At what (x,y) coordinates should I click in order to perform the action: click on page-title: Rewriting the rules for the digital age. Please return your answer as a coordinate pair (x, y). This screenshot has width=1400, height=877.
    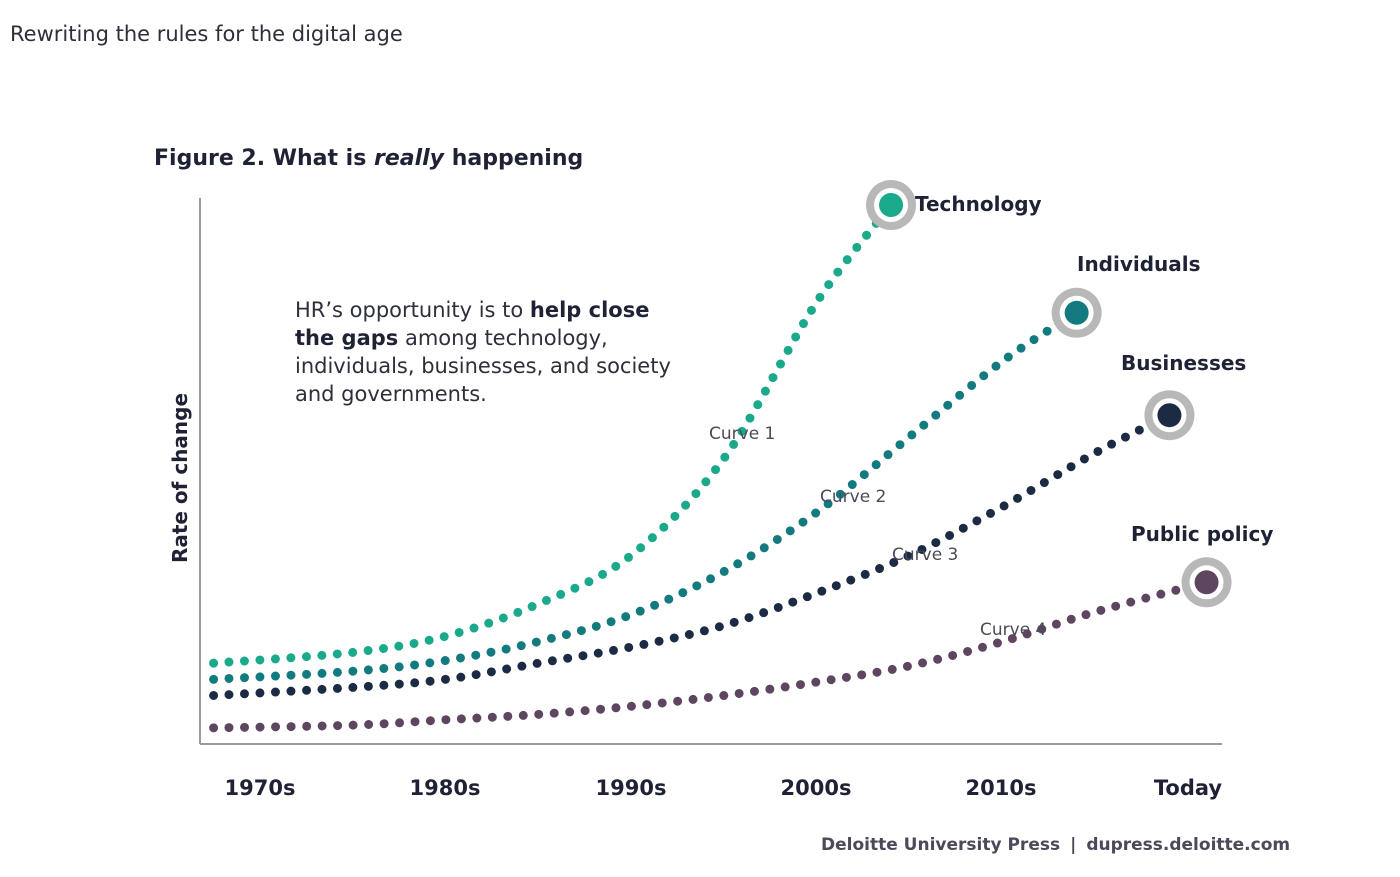
    Looking at the image, I should click on (206, 34).